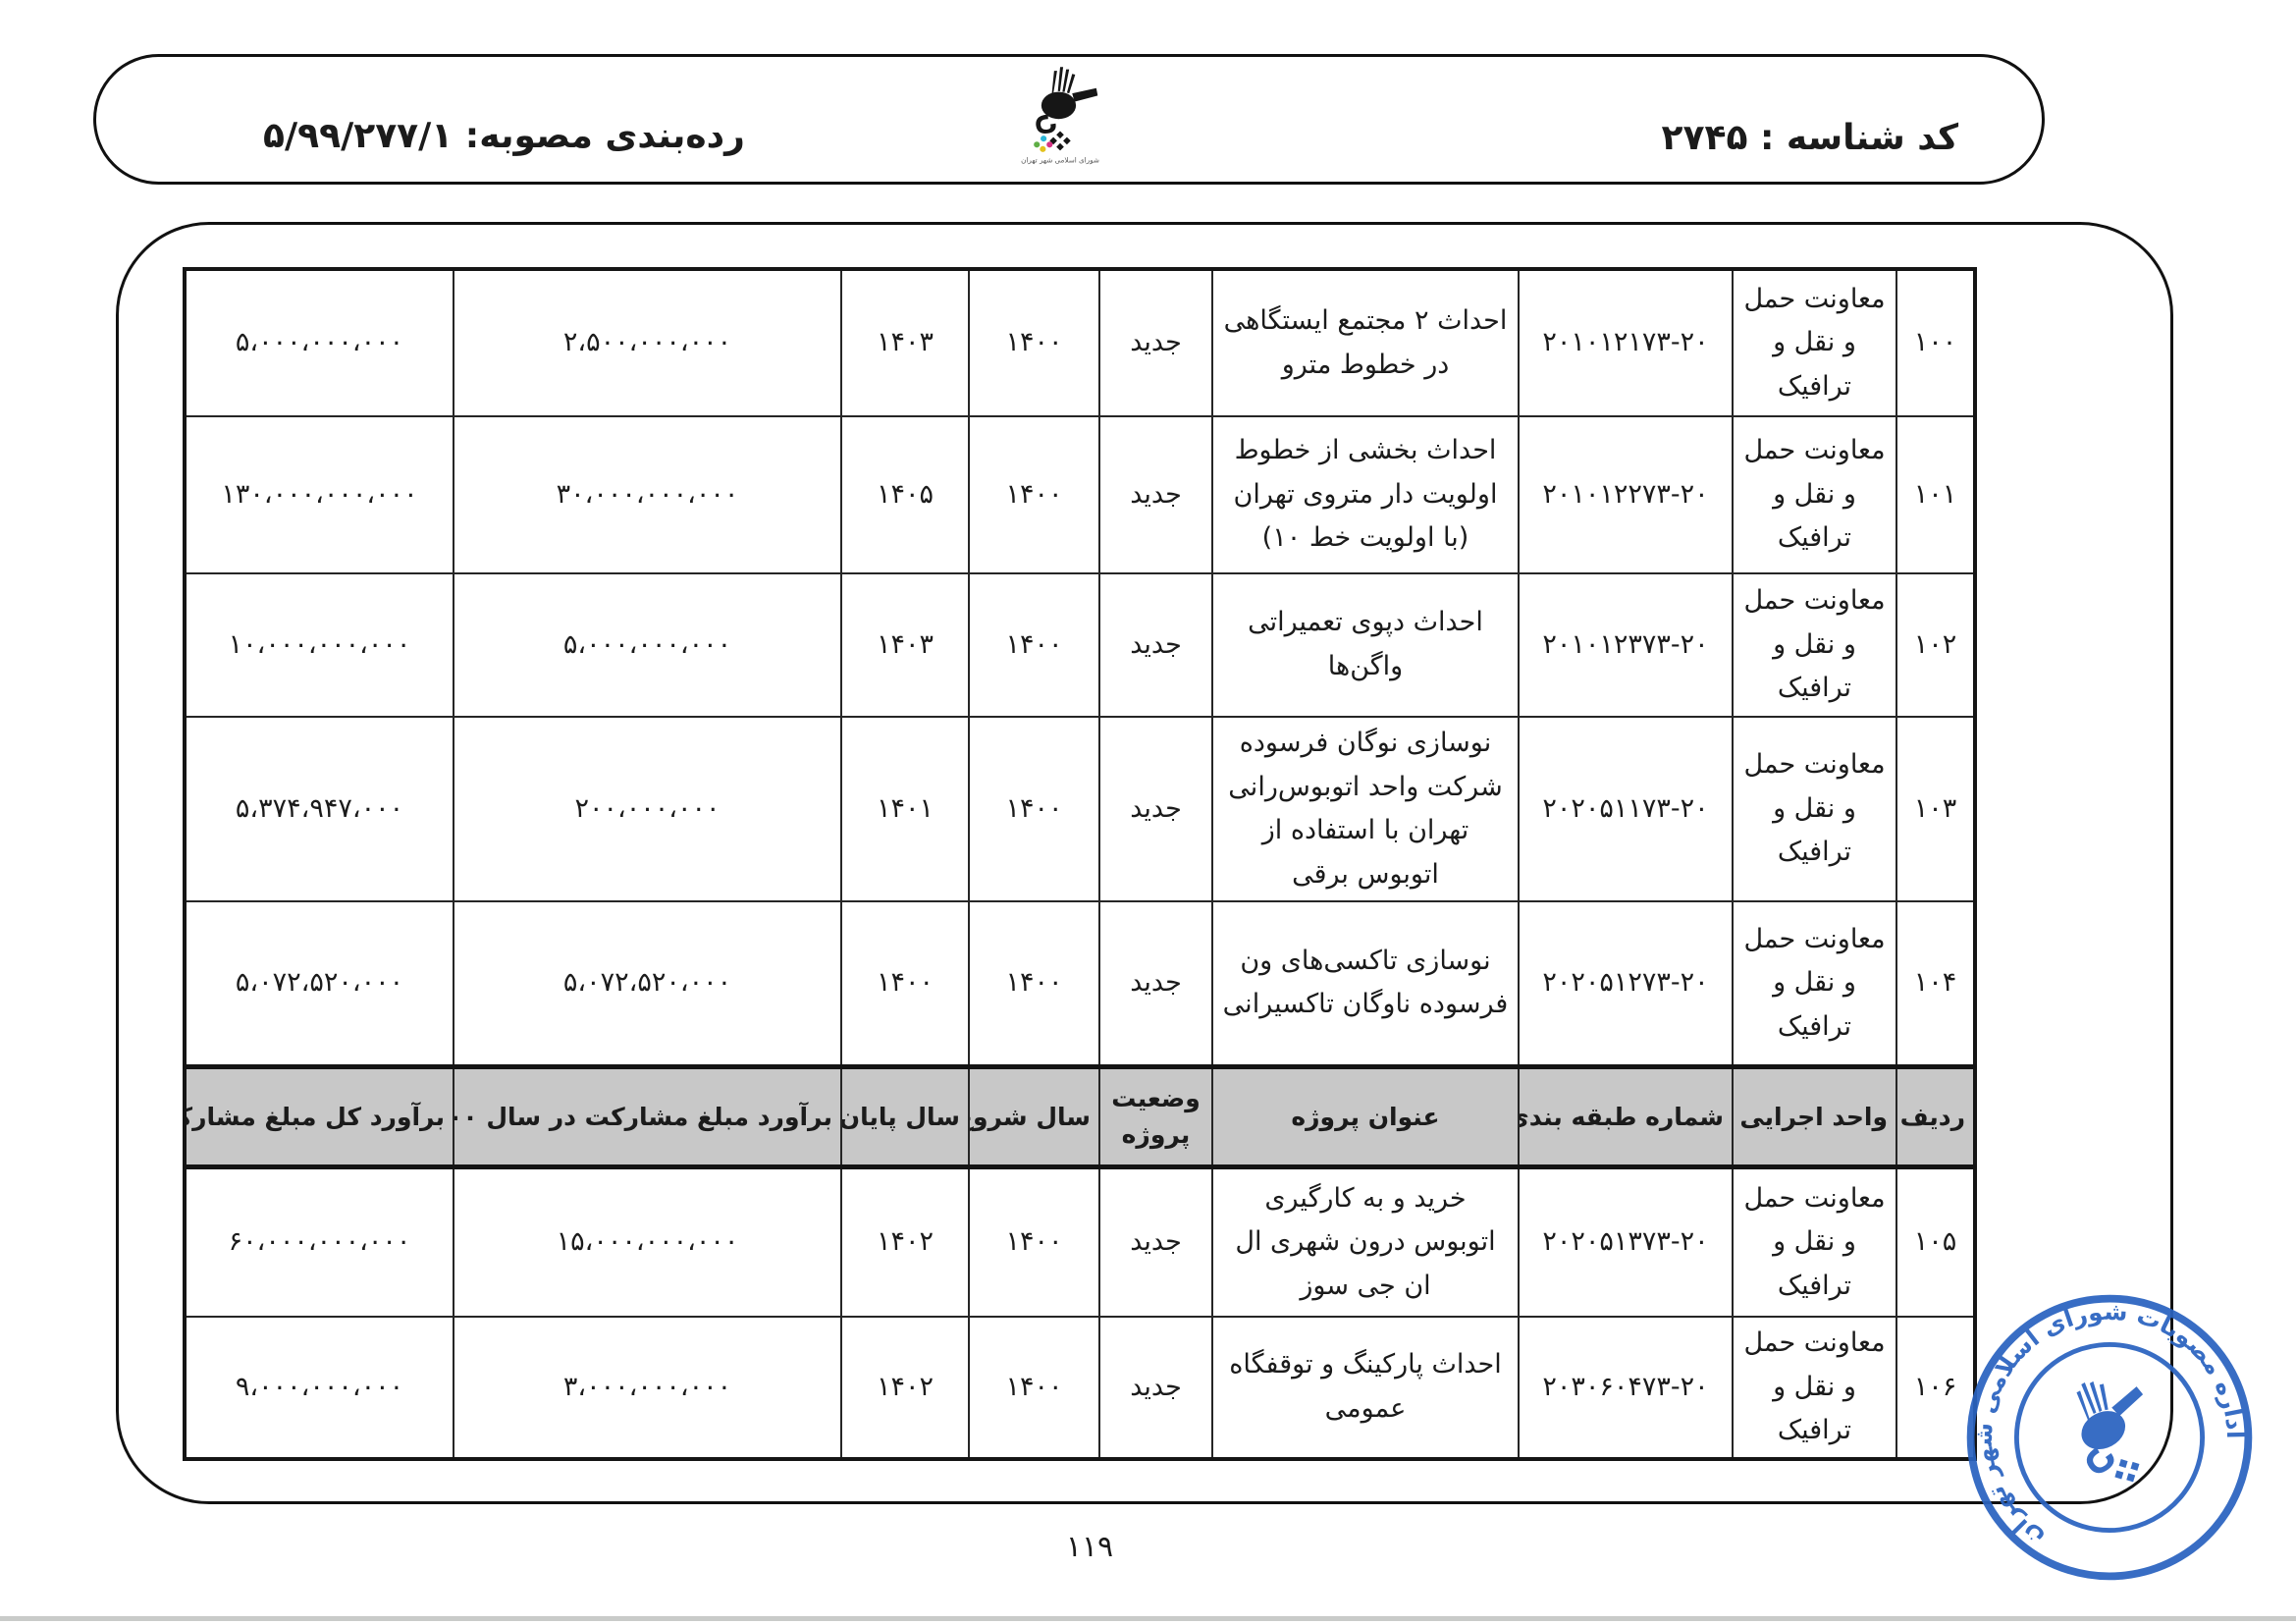 The image size is (2296, 1624). What do you see at coordinates (1155, 1116) in the screenshot?
I see `col-header-status: وضعیت پروژه` at bounding box center [1155, 1116].